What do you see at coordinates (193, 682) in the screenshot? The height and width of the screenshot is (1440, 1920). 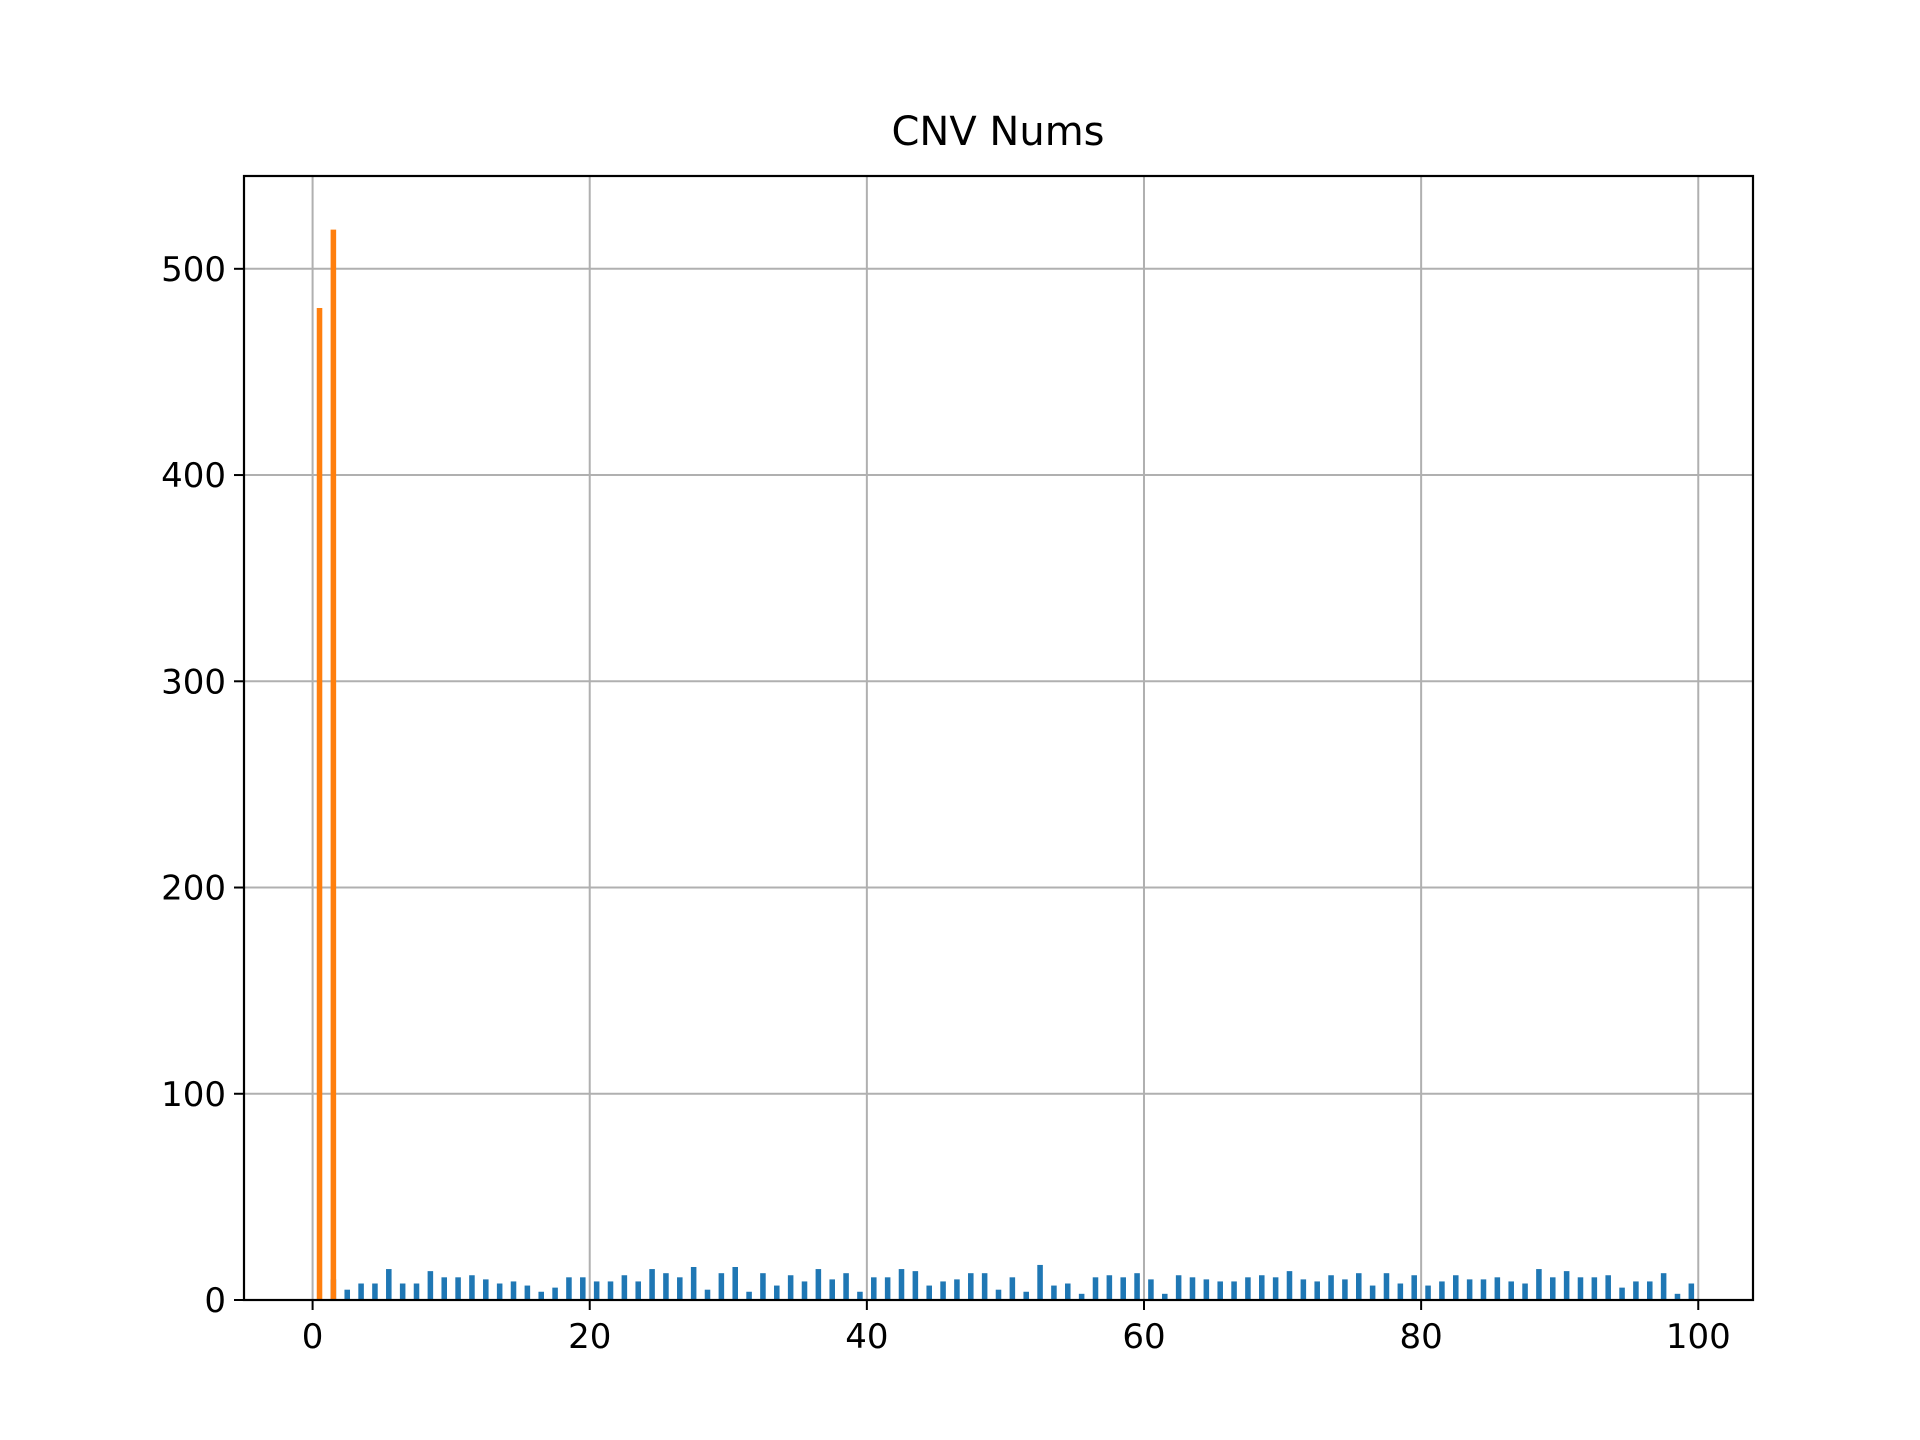 I see `y-tick-label-3: 300` at bounding box center [193, 682].